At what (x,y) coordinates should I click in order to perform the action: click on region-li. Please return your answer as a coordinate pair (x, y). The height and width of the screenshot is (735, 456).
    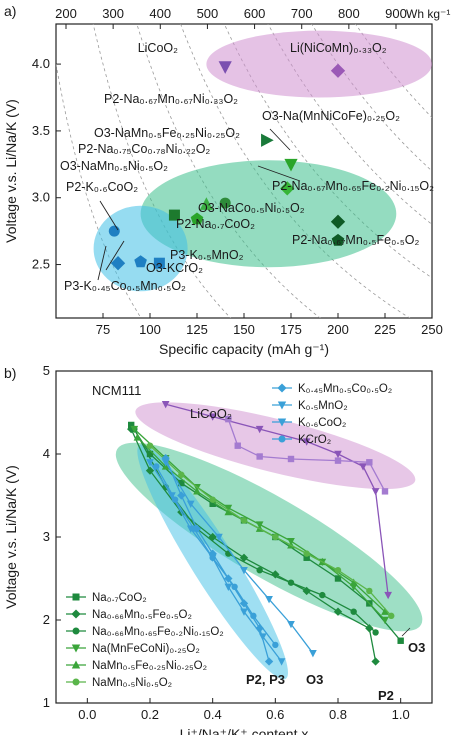
    Looking at the image, I should click on (319, 64).